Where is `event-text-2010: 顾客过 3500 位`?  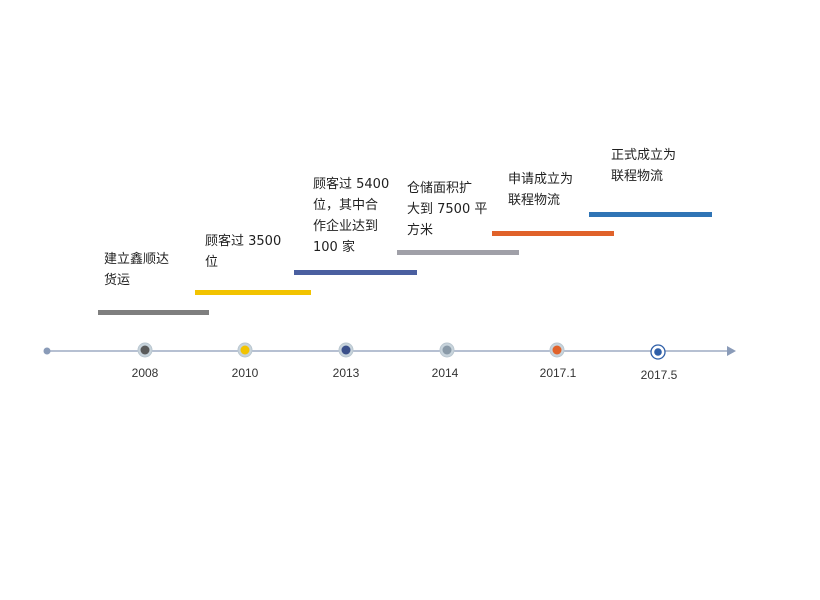 event-text-2010: 顾客过 3500 位 is located at coordinates (243, 252).